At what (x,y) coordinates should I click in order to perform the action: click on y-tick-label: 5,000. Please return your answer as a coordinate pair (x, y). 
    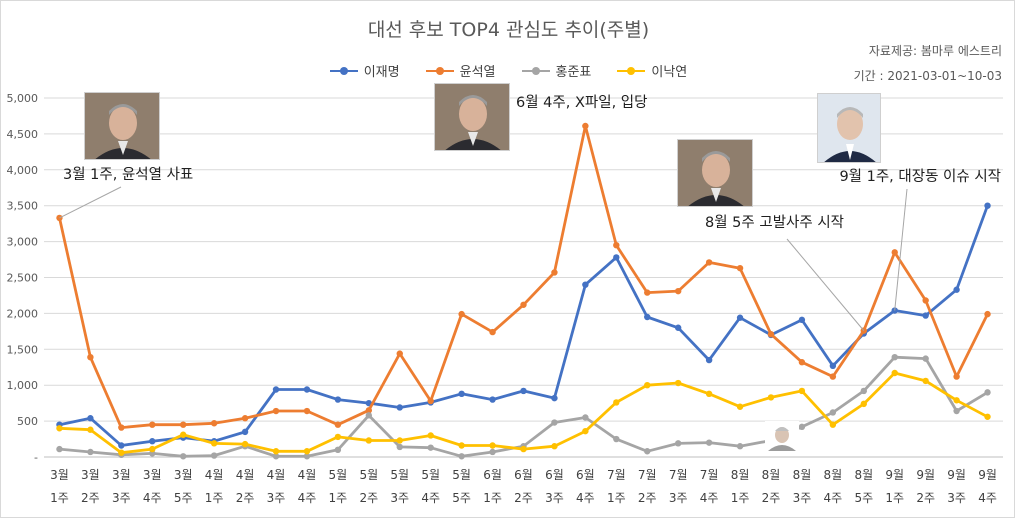
    Looking at the image, I should click on (23, 98).